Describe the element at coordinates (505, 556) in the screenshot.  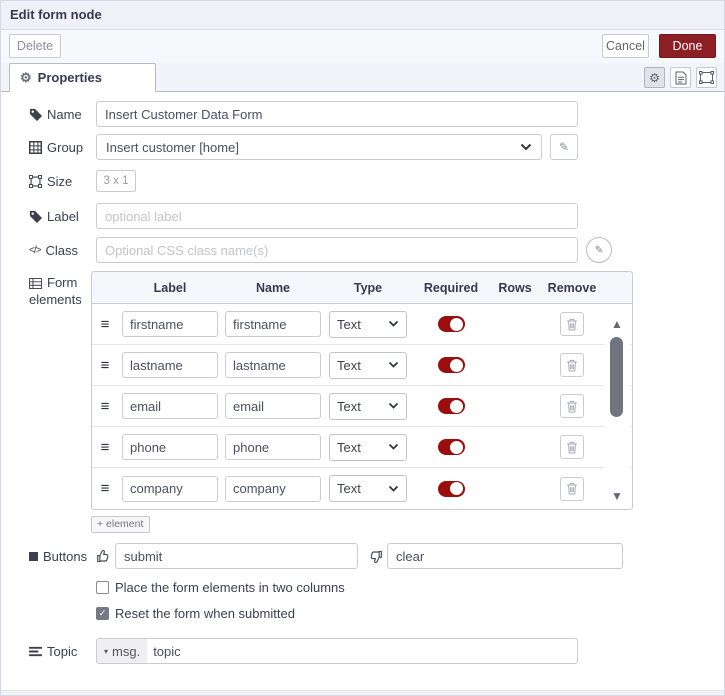
I see `clear-button-label-input` at that location.